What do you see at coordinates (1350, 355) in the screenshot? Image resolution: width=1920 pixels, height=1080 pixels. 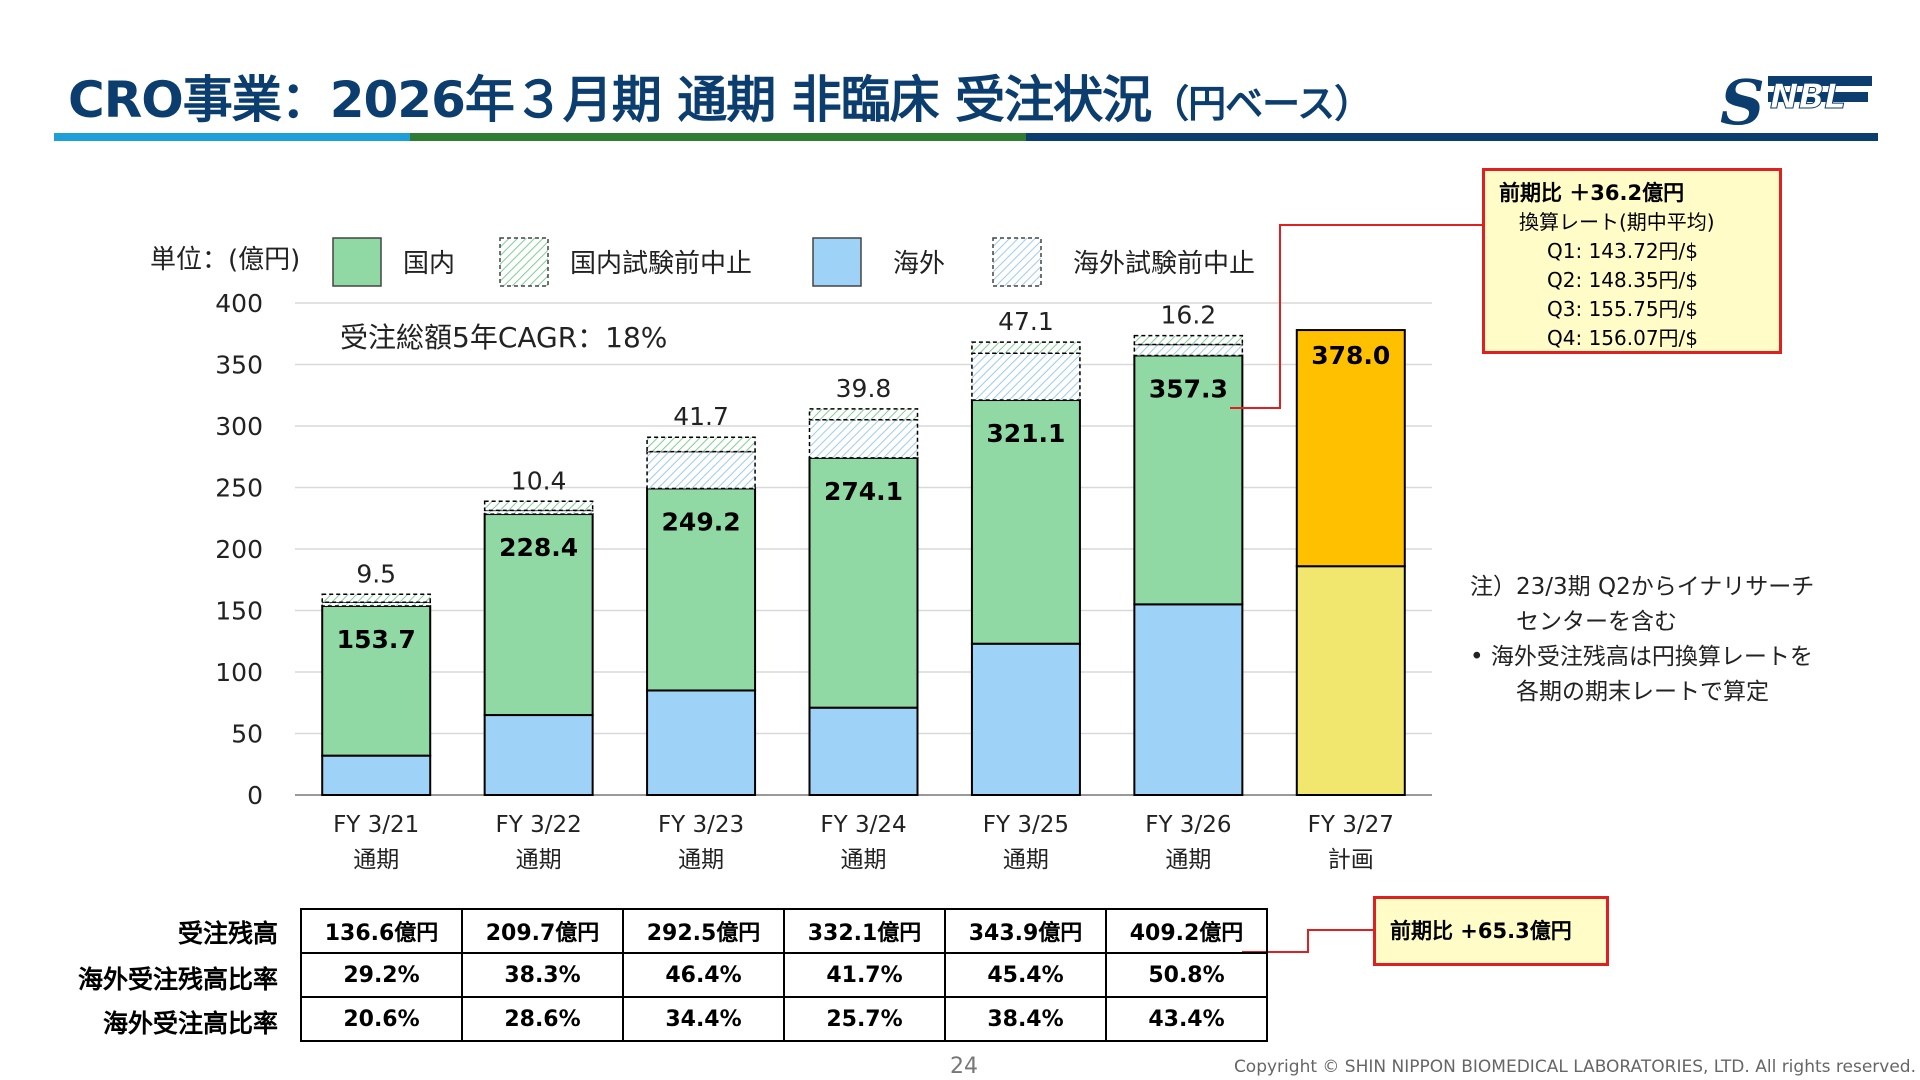 I see `total-label: 378.0` at bounding box center [1350, 355].